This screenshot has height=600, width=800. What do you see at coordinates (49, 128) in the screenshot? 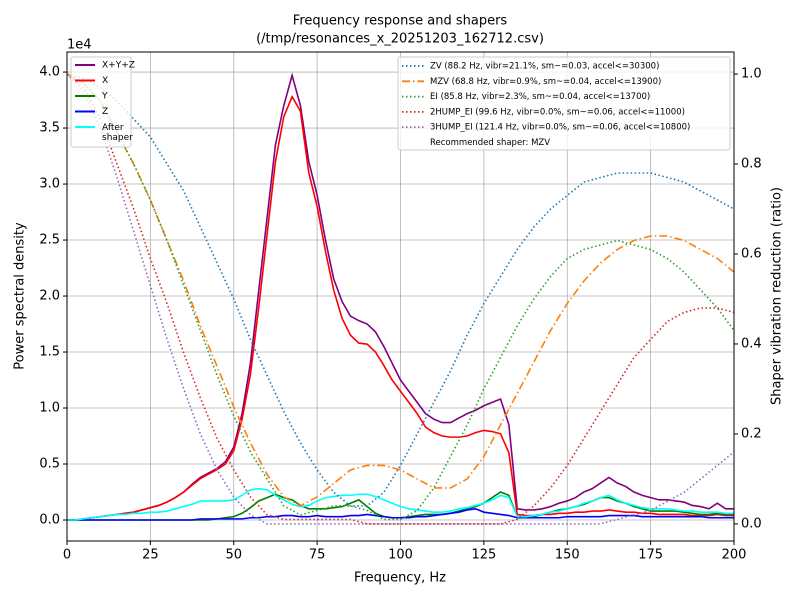
I see `y-tick-label: 3.5` at bounding box center [49, 128].